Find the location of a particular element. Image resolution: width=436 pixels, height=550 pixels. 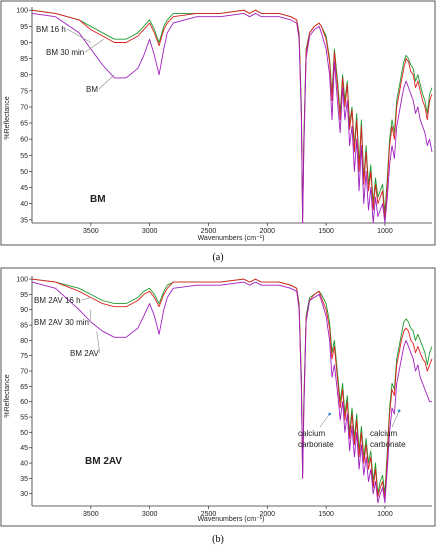

series-annotation: BM 16 h is located at coordinates (51, 29).